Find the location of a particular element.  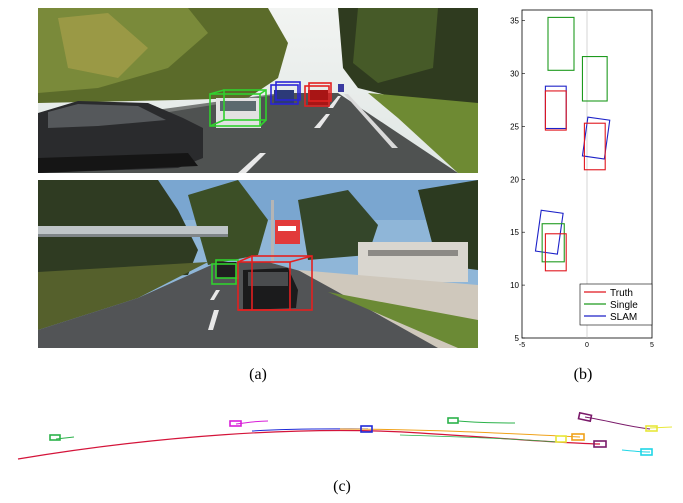

y-tick-label: 30 is located at coordinates (514, 73).